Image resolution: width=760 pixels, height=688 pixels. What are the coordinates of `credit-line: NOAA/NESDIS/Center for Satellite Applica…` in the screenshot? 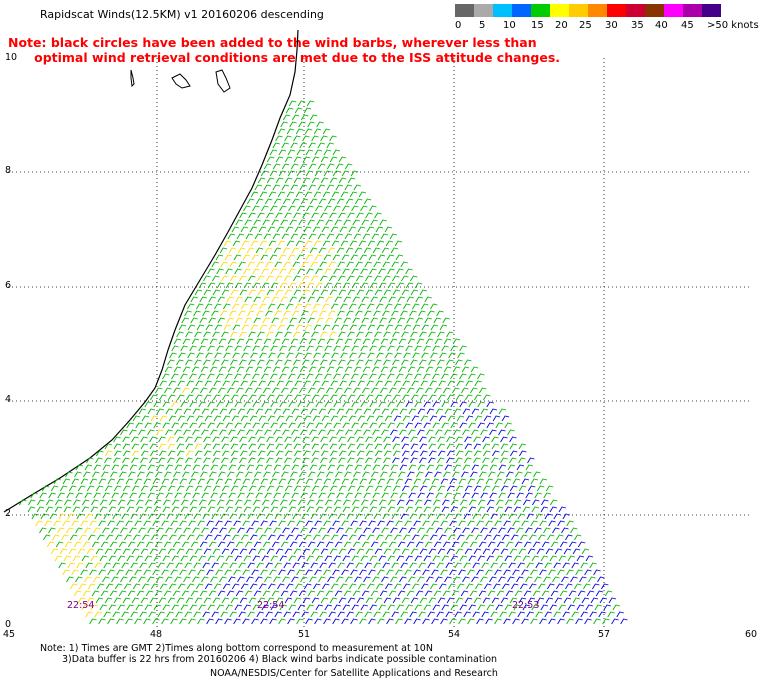 It's located at (354, 673).